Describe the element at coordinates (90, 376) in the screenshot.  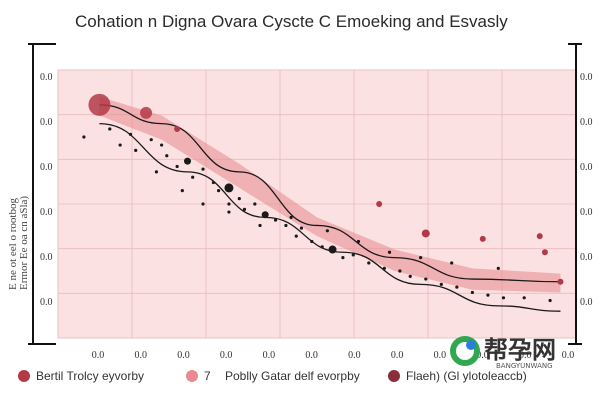
I see `legend-label: Bertil Trolcy eyvorby` at that location.